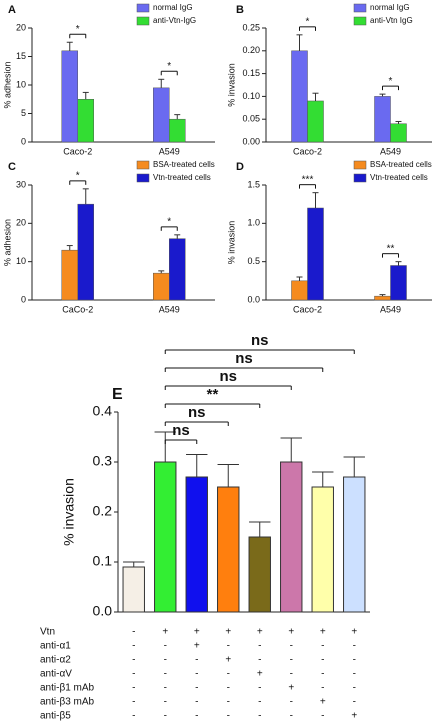  What do you see at coordinates (251, 50) in the screenshot?
I see `y-tick-label: 0.20` at bounding box center [251, 50].